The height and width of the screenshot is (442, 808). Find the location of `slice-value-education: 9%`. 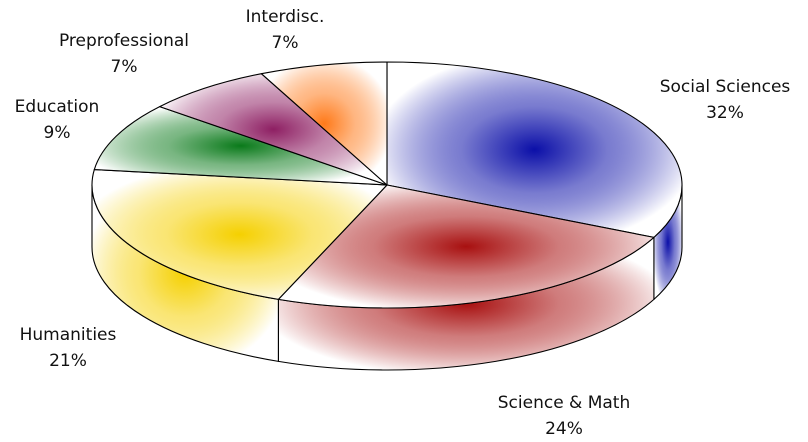

slice-value-education: 9% is located at coordinates (57, 133).